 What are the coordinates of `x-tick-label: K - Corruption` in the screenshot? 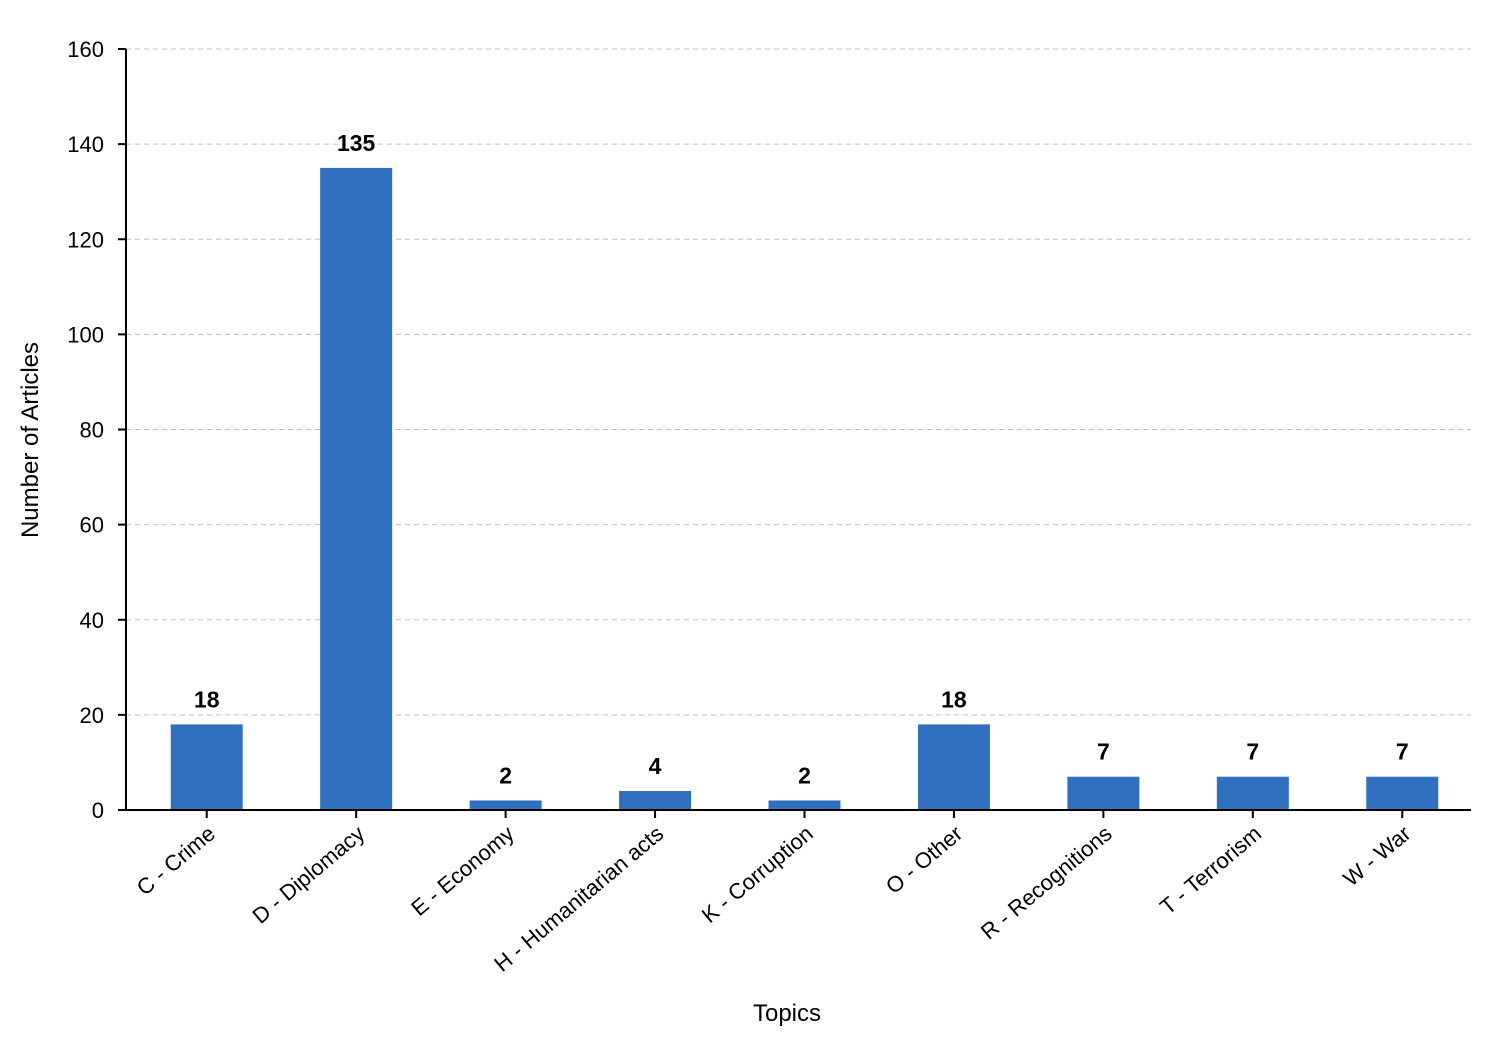 It's located at (757, 874).